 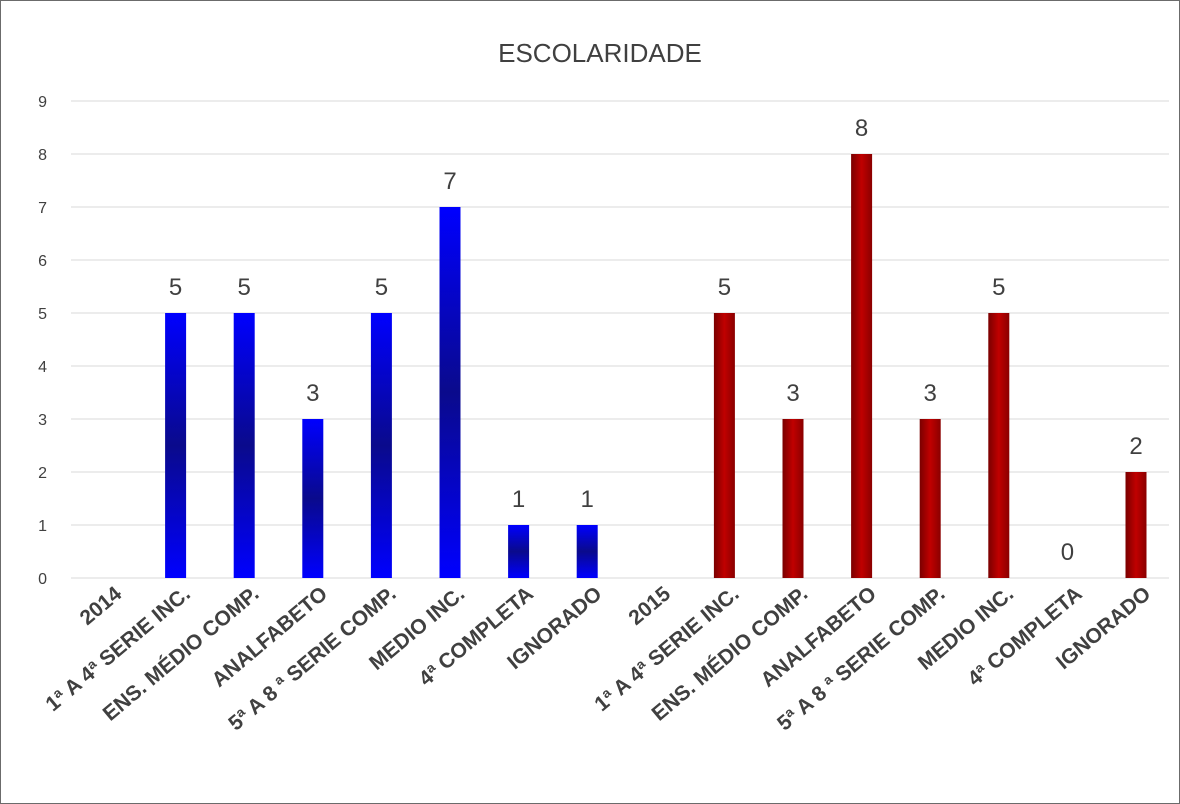 What do you see at coordinates (792, 393) in the screenshot?
I see `data-label-10: 3` at bounding box center [792, 393].